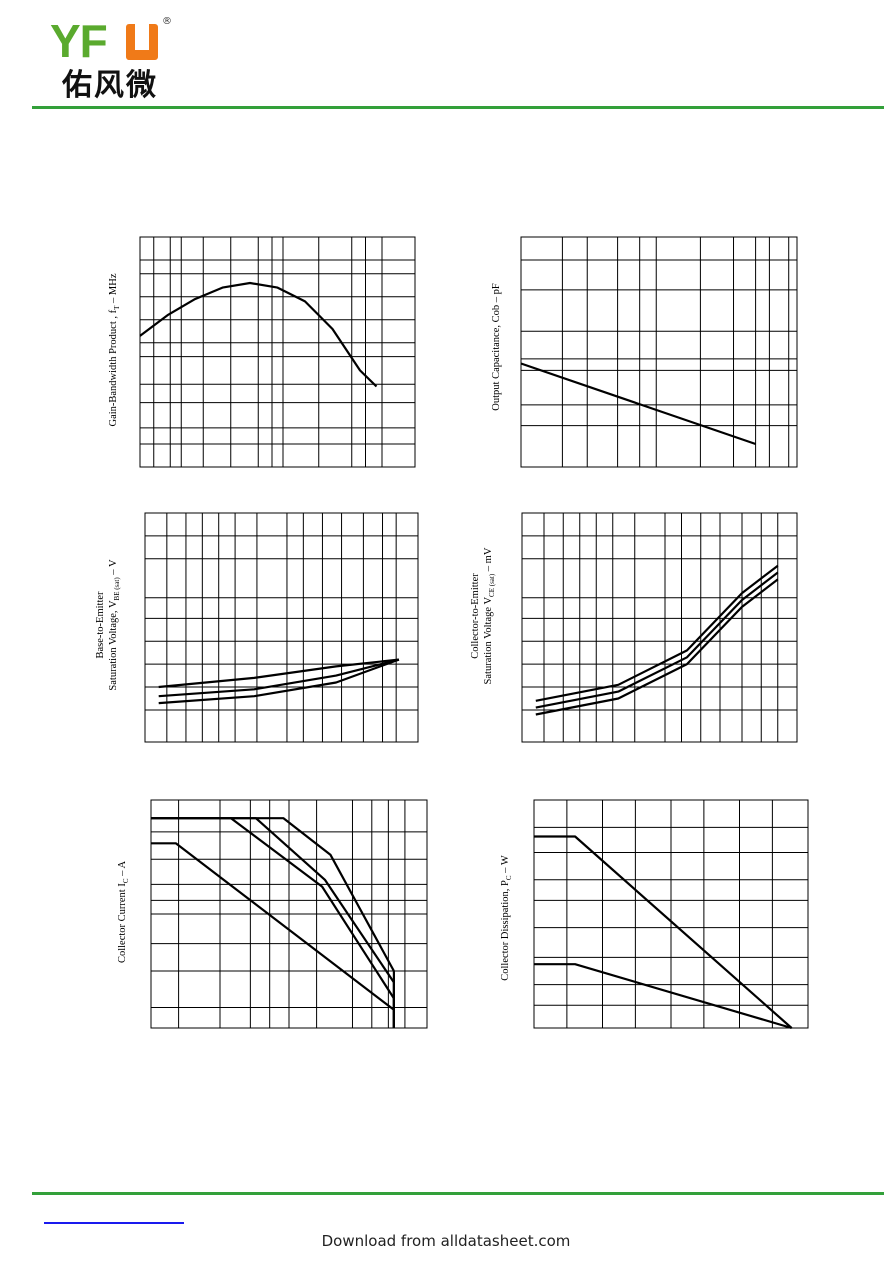 The height and width of the screenshot is (1263, 892). Describe the element at coordinates (507, 918) in the screenshot. I see `y-axis-label: Collector Dissipation, PC – W` at that location.